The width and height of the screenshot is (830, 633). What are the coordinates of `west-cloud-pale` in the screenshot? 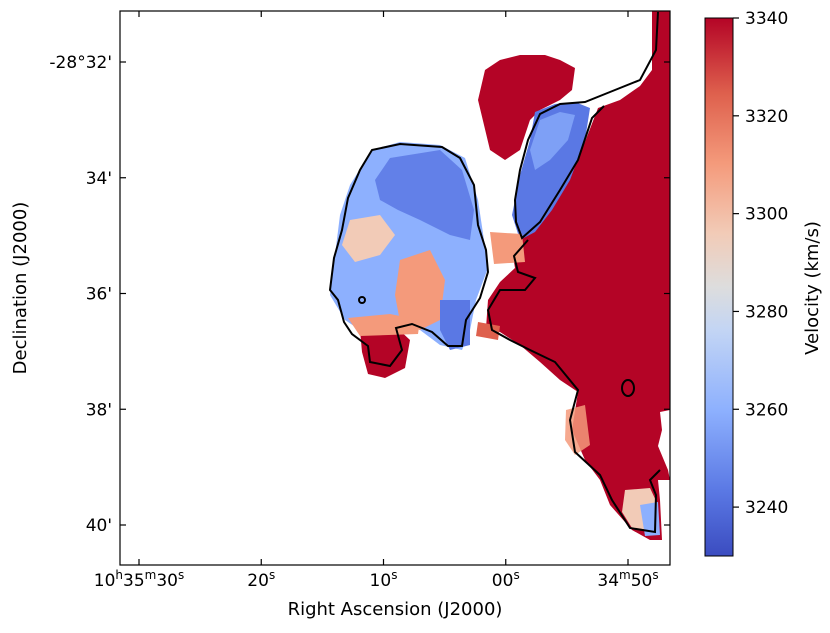 It's located at (368, 238).